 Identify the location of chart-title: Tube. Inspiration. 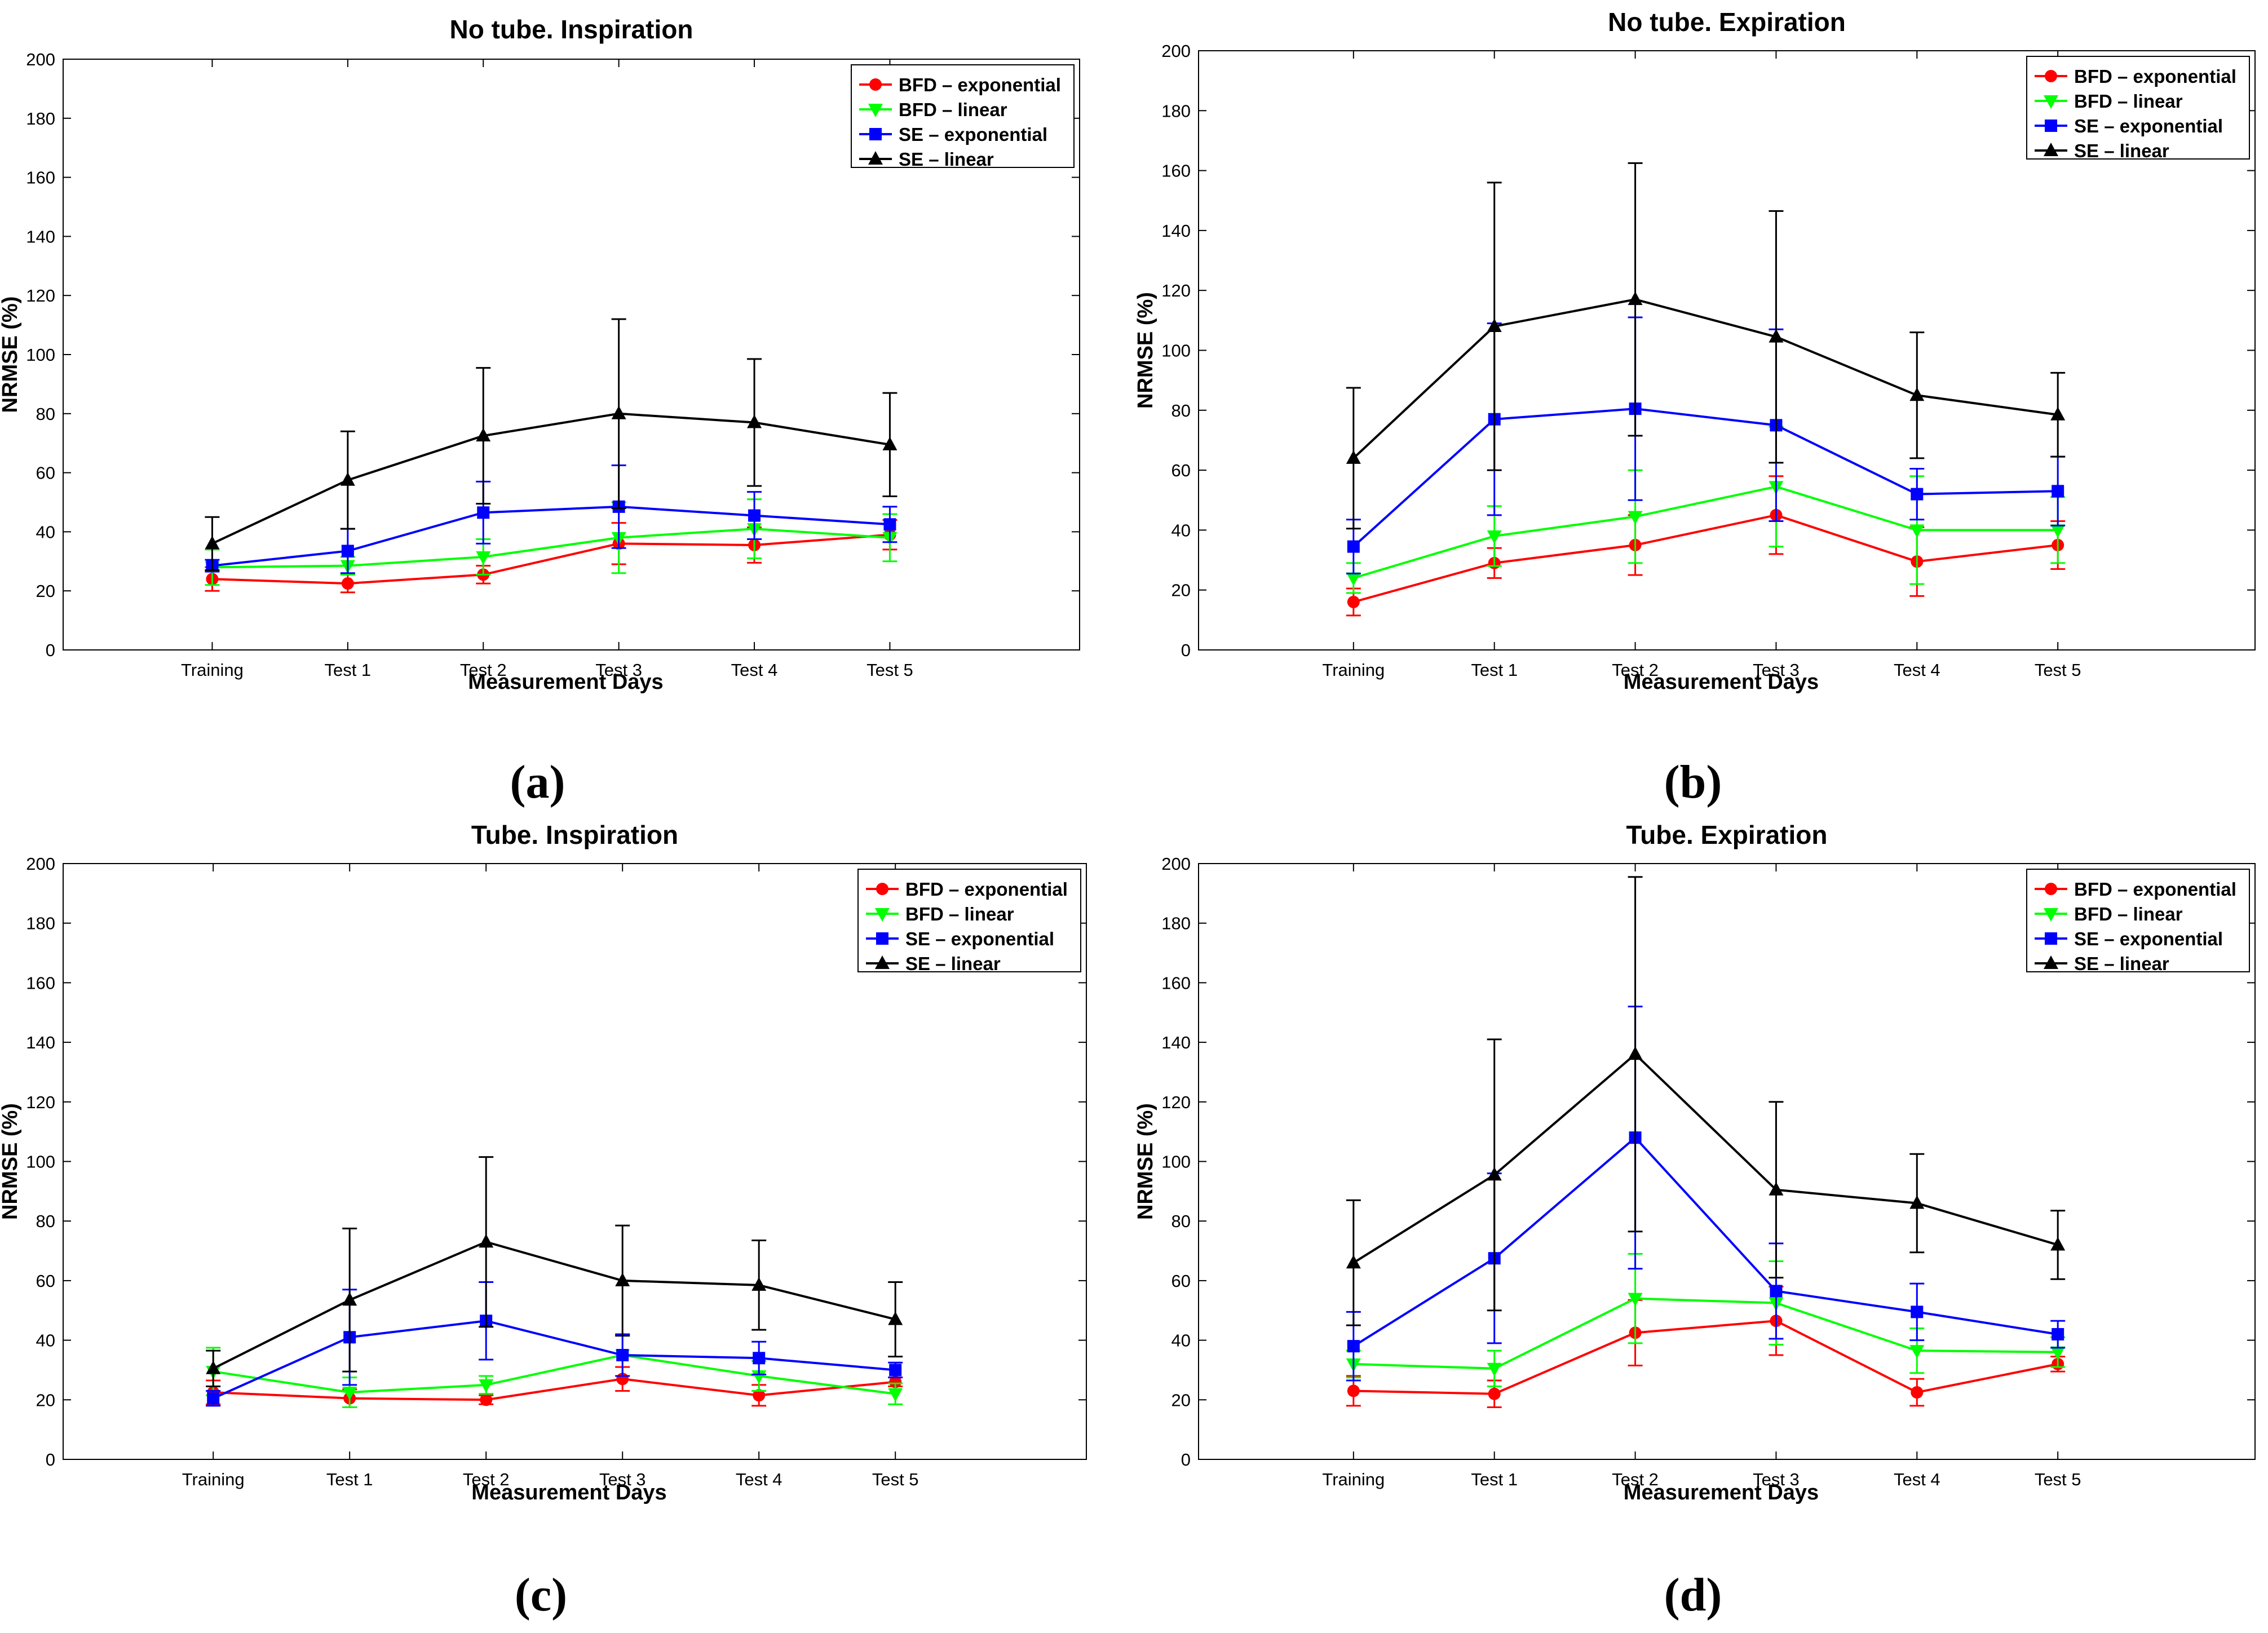
(574, 834).